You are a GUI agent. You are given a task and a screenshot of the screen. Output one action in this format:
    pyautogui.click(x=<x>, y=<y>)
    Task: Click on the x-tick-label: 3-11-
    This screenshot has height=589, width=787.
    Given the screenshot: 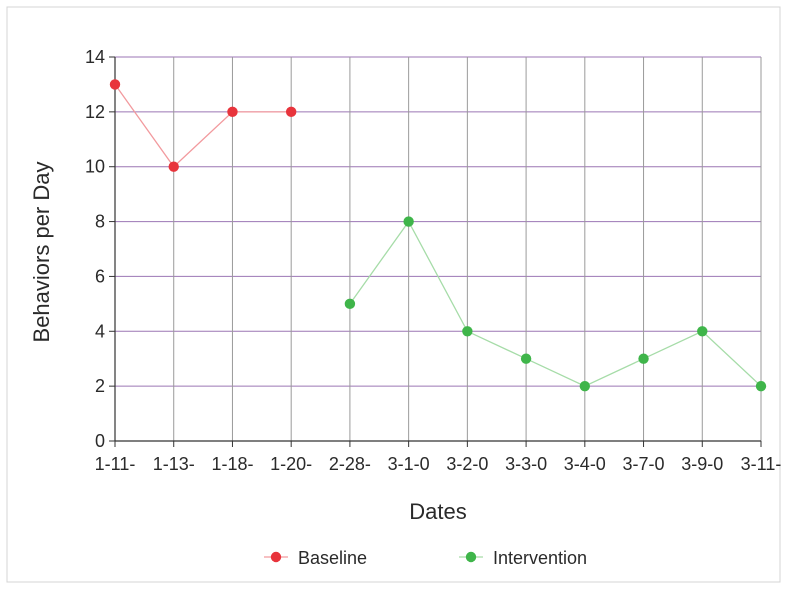 What is the action you would take?
    pyautogui.click(x=761, y=464)
    